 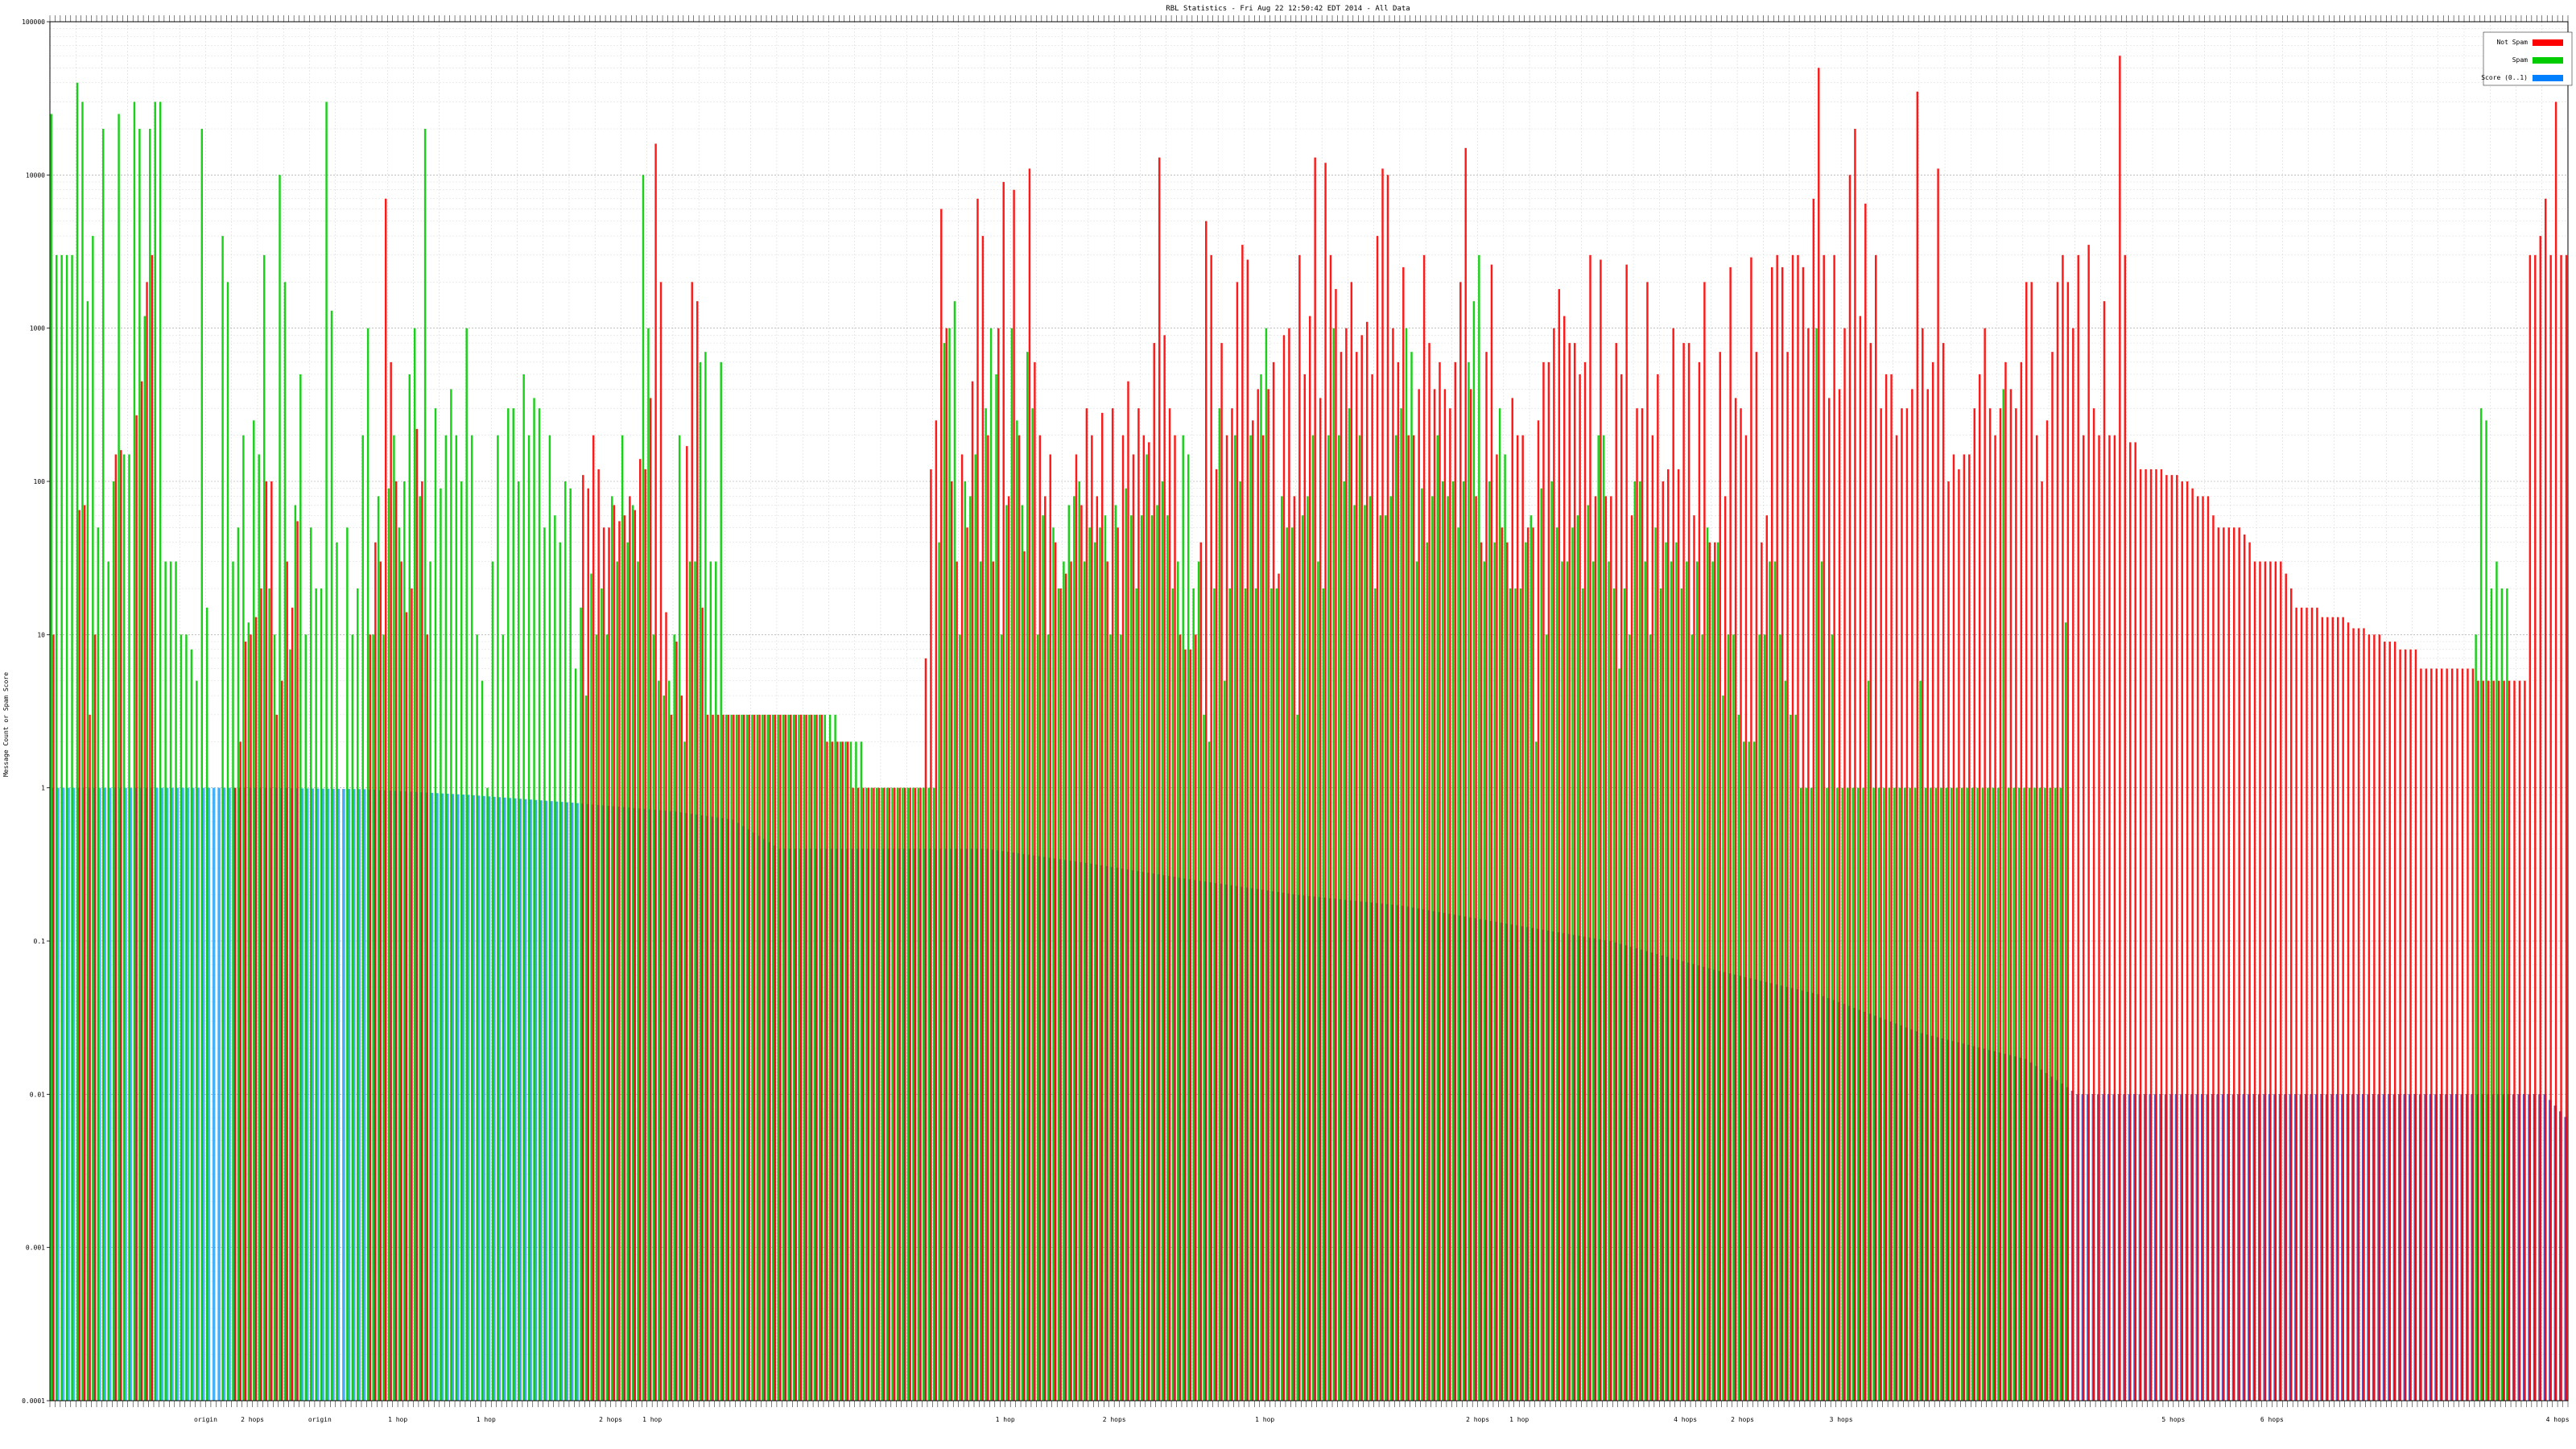 What do you see at coordinates (43, 788) in the screenshot?
I see `y-tick-label: 1` at bounding box center [43, 788].